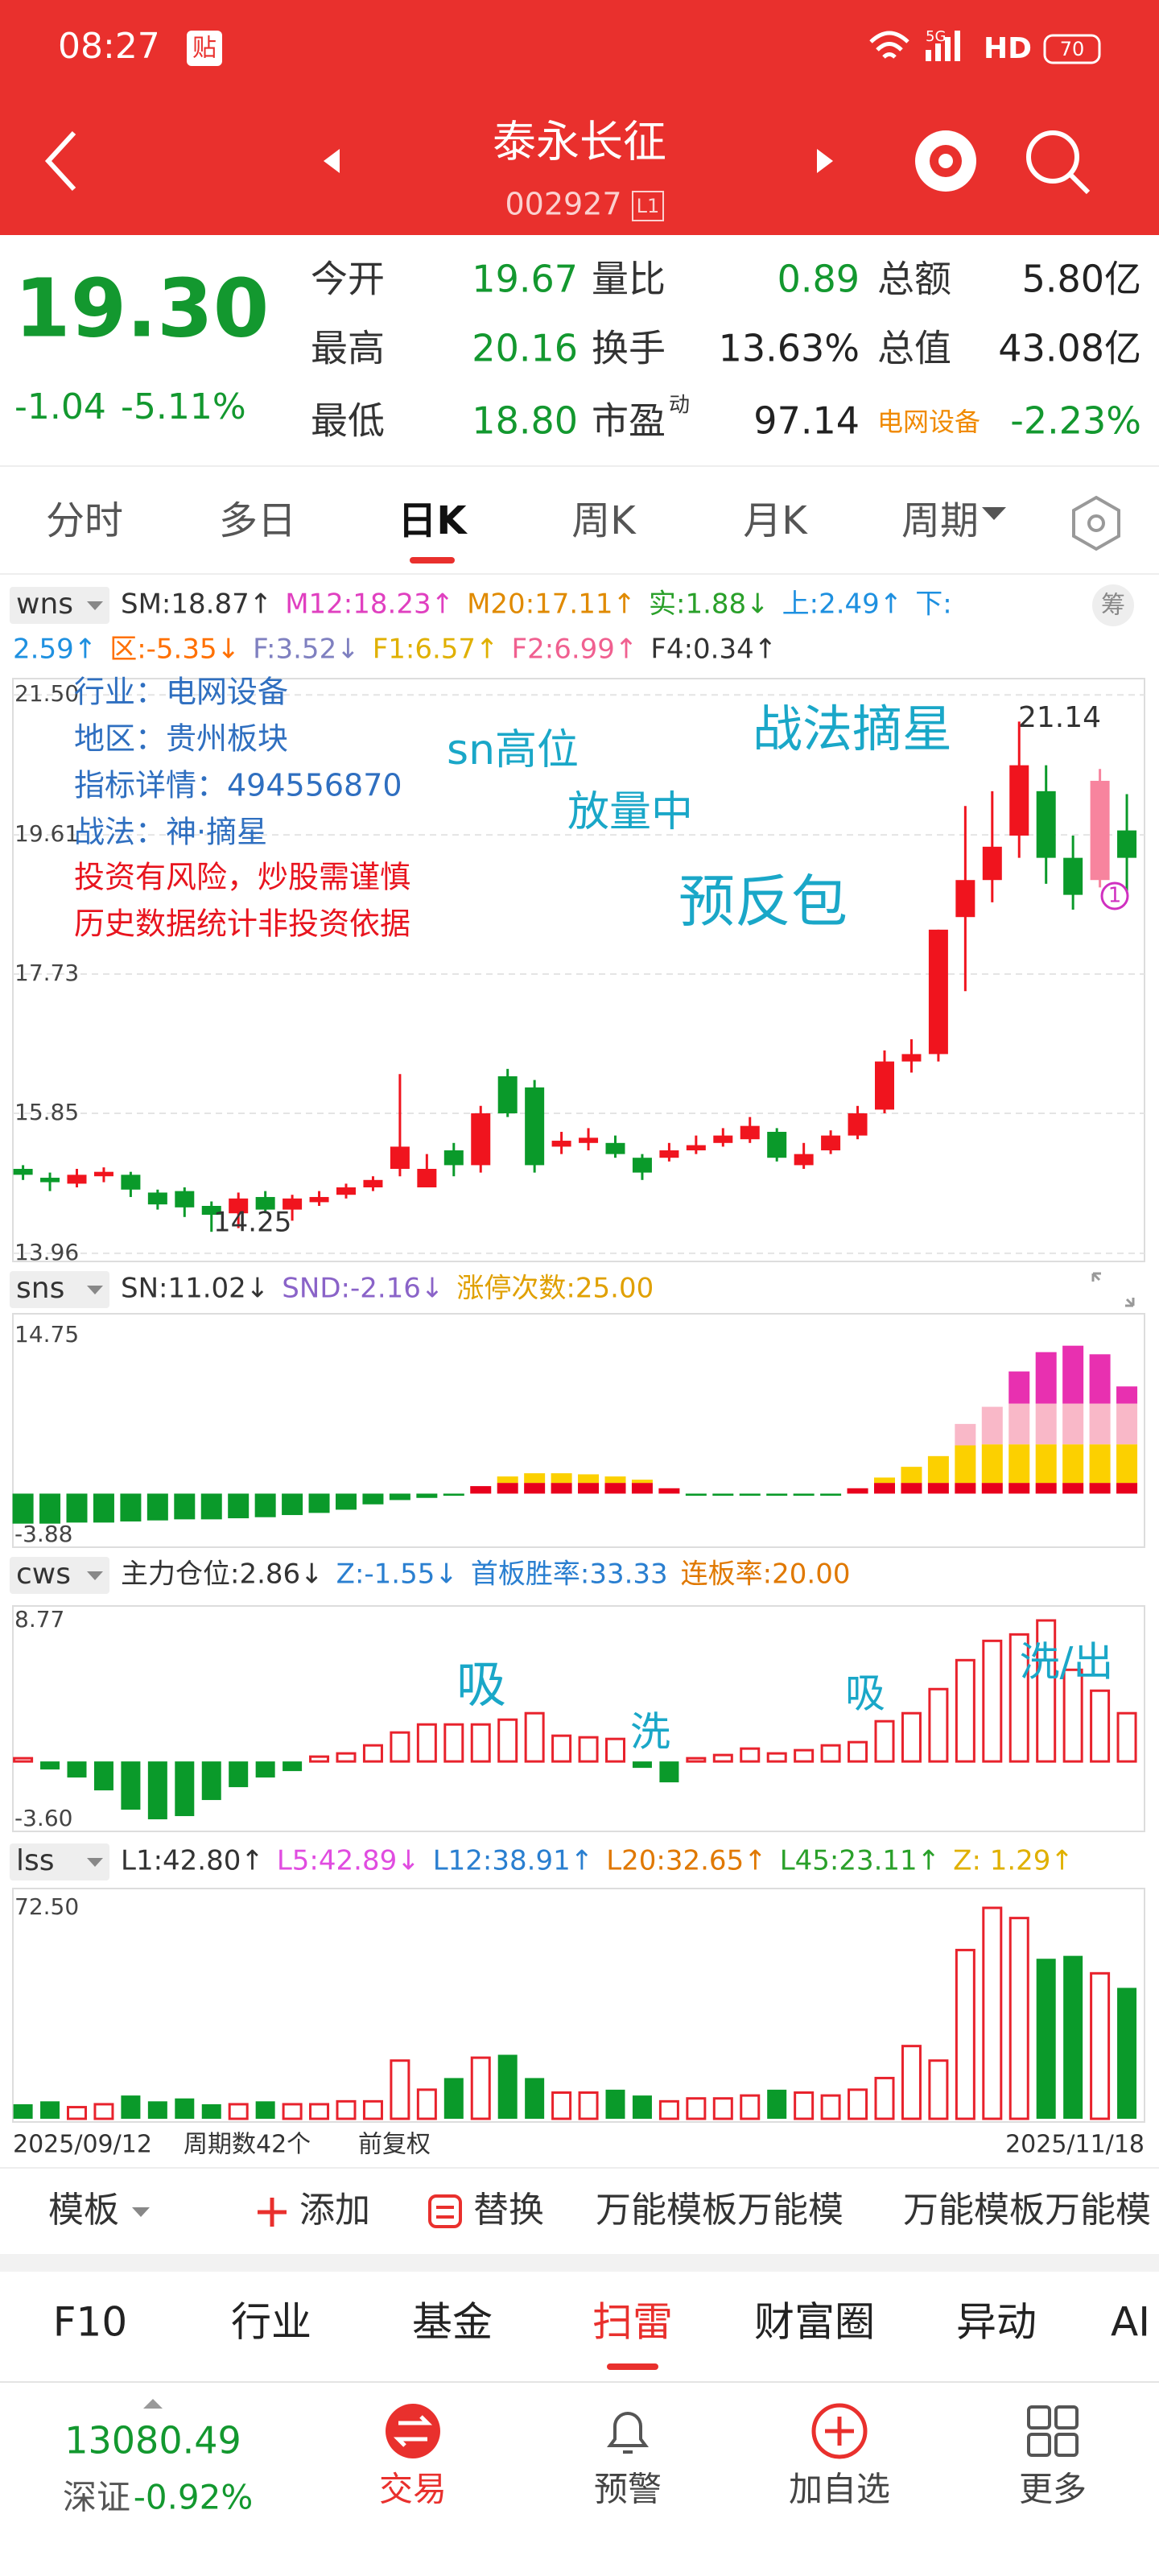 This screenshot has height=2576, width=1159. What do you see at coordinates (1059, 717) in the screenshot?
I see `chart-annotation: 21.14` at bounding box center [1059, 717].